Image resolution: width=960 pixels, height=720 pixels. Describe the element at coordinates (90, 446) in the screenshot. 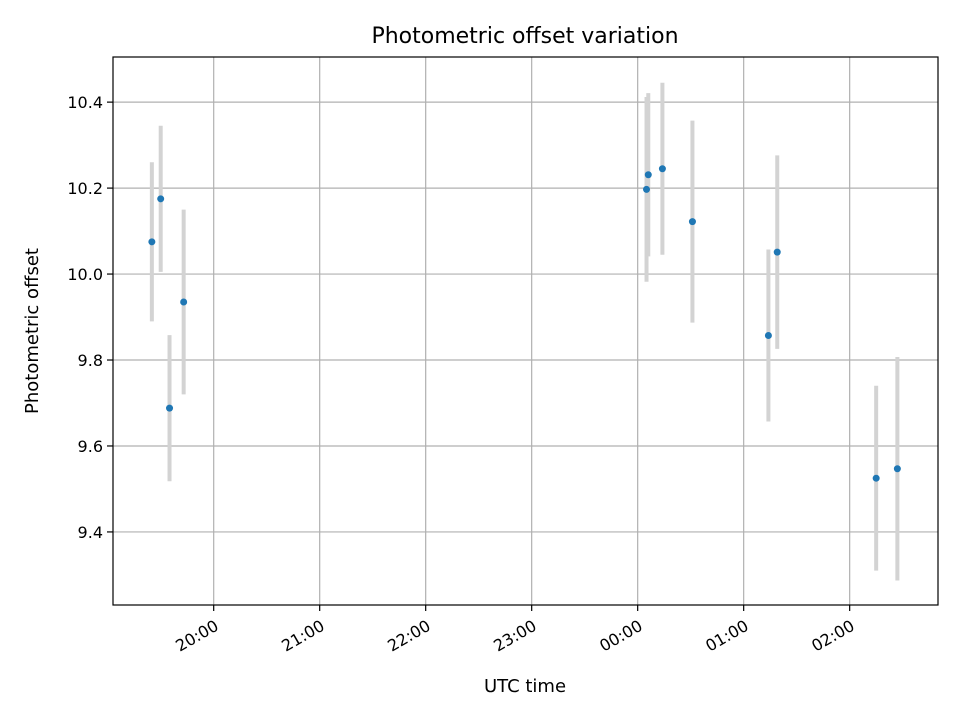

I see `y-tick-label: 9.6` at that location.